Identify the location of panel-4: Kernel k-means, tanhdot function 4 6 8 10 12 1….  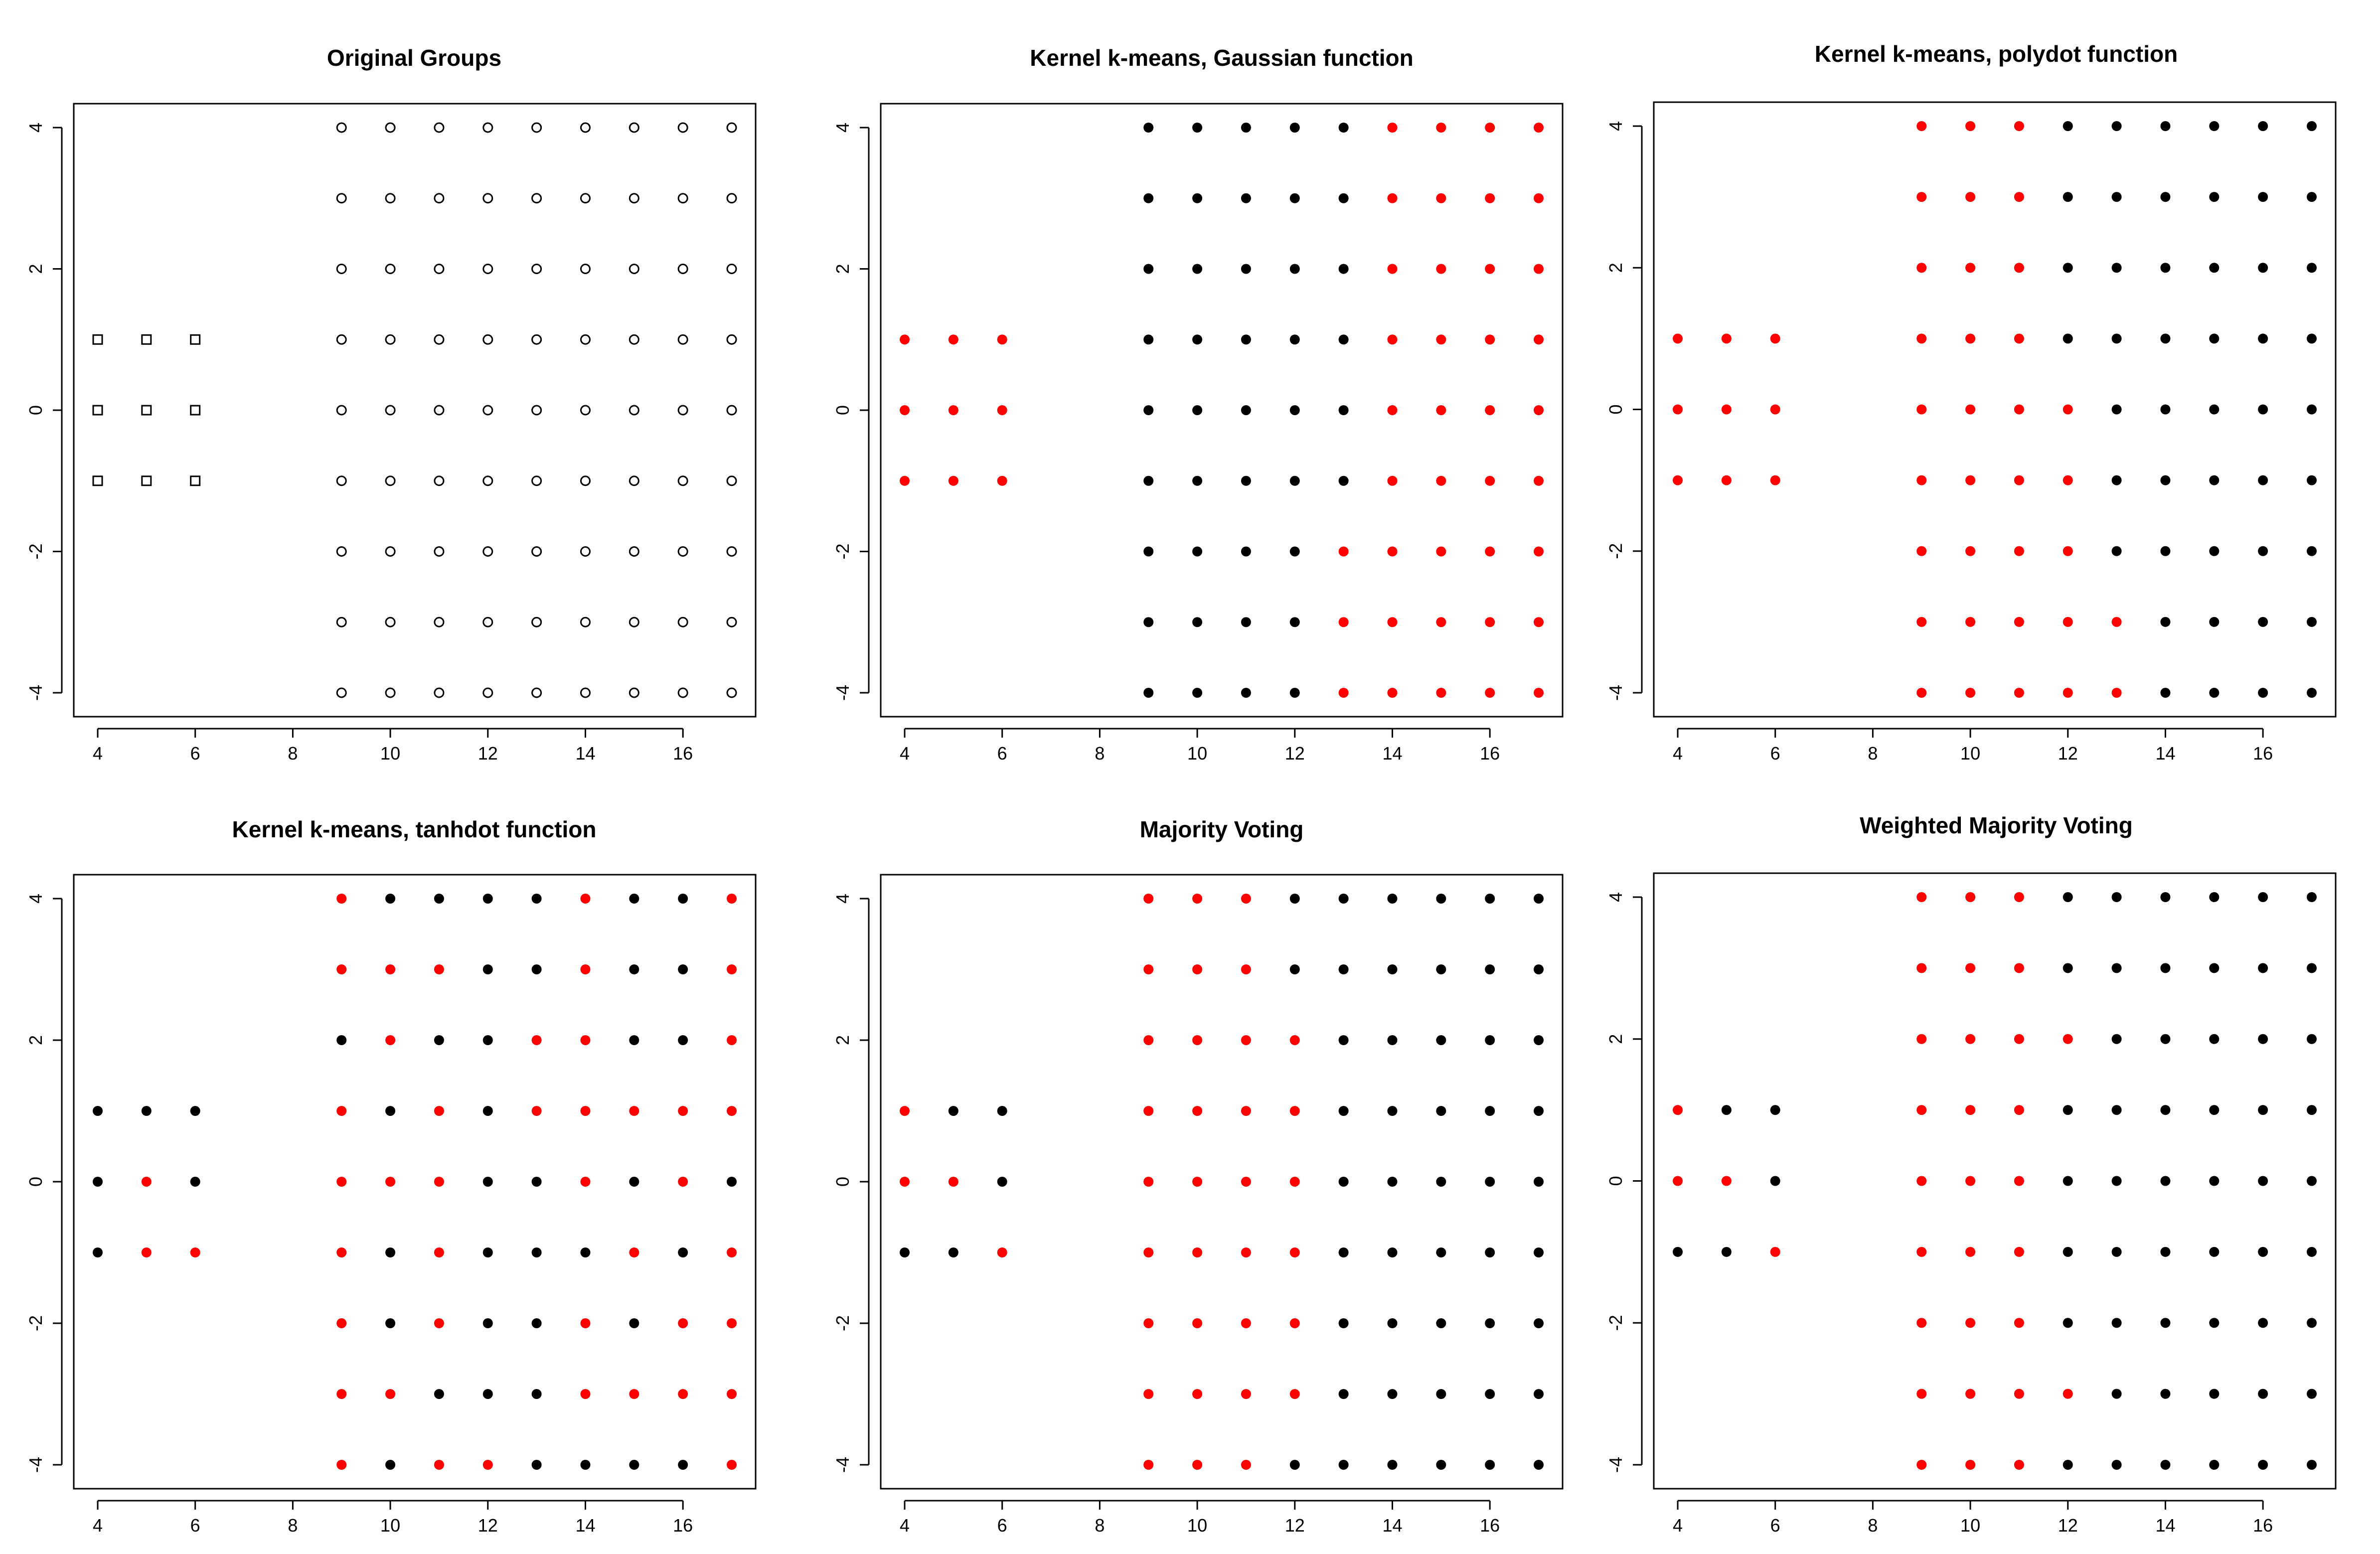
(391, 1176).